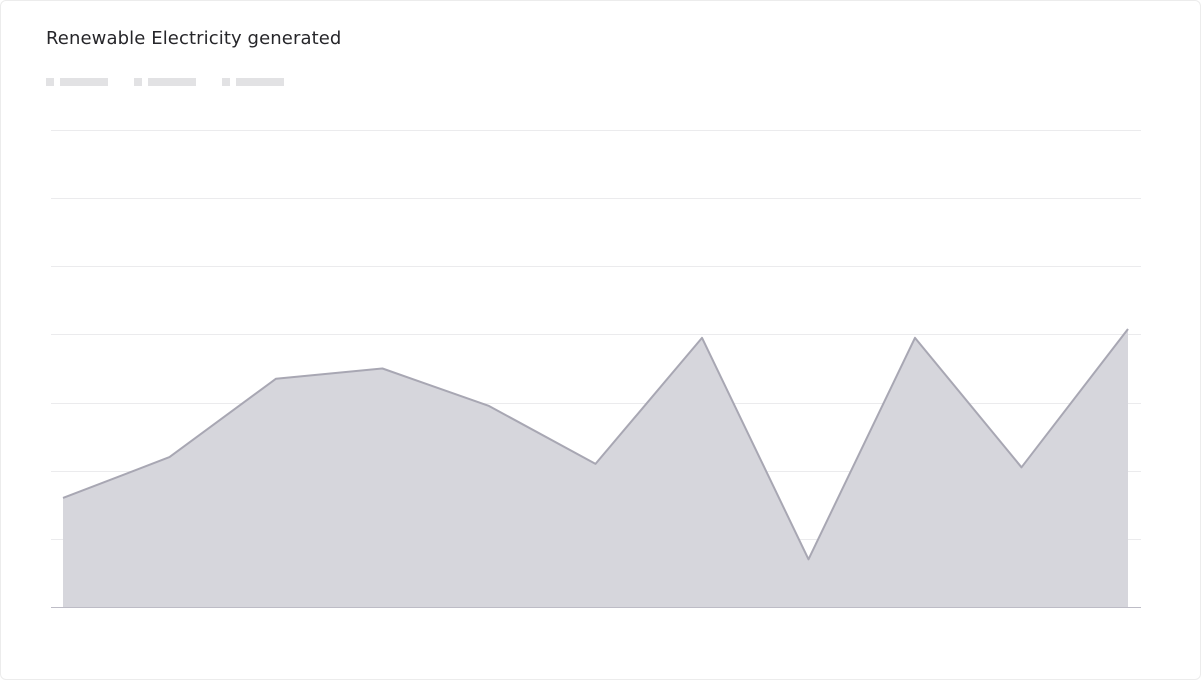 The width and height of the screenshot is (1201, 680). What do you see at coordinates (194, 38) in the screenshot?
I see `chart-title: Renewable Electricity generated` at bounding box center [194, 38].